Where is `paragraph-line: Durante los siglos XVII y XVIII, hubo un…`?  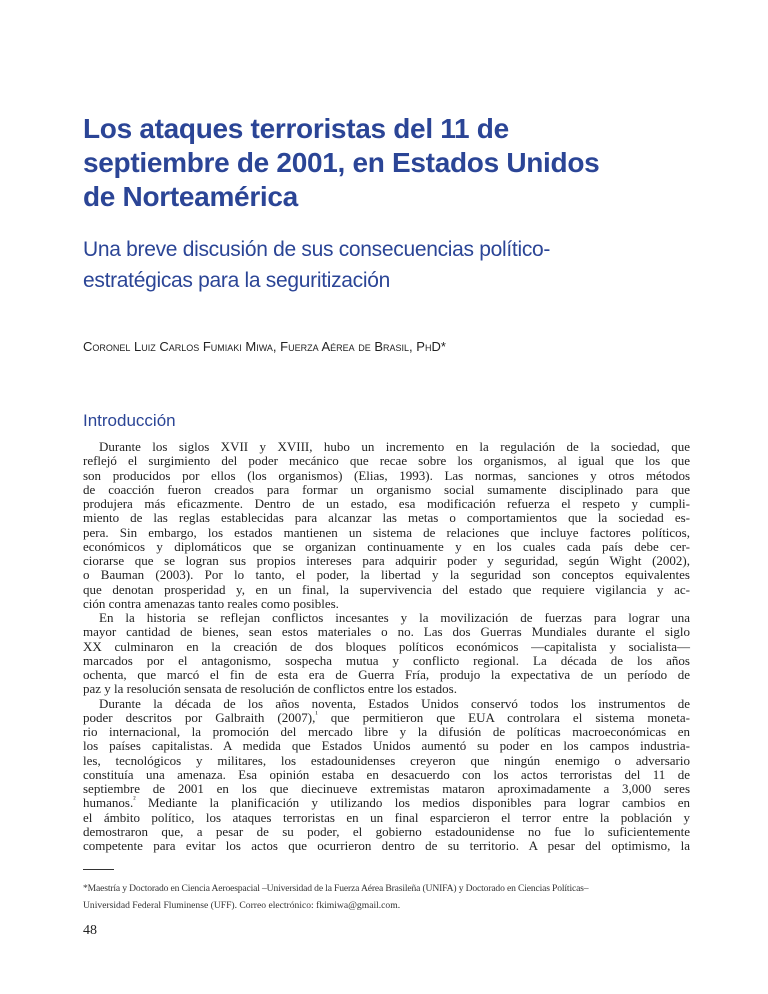 paragraph-line: Durante los siglos XVII y XVIII, hubo un… is located at coordinates (394, 446).